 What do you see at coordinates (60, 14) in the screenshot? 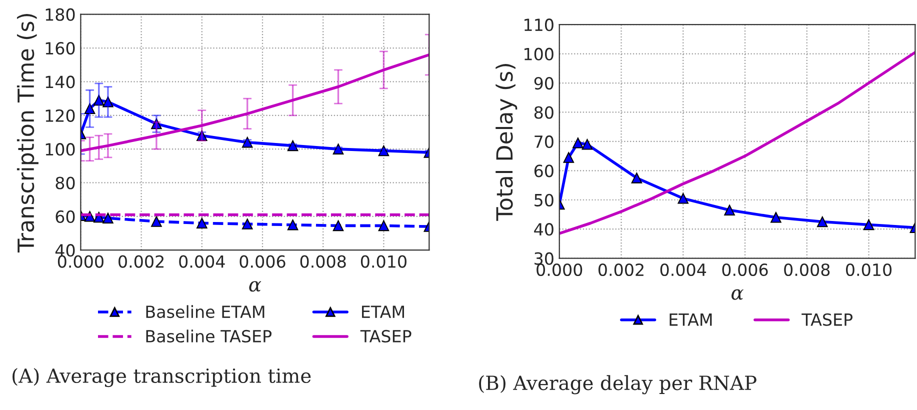
I see `y-tick-label: 180` at bounding box center [60, 14].